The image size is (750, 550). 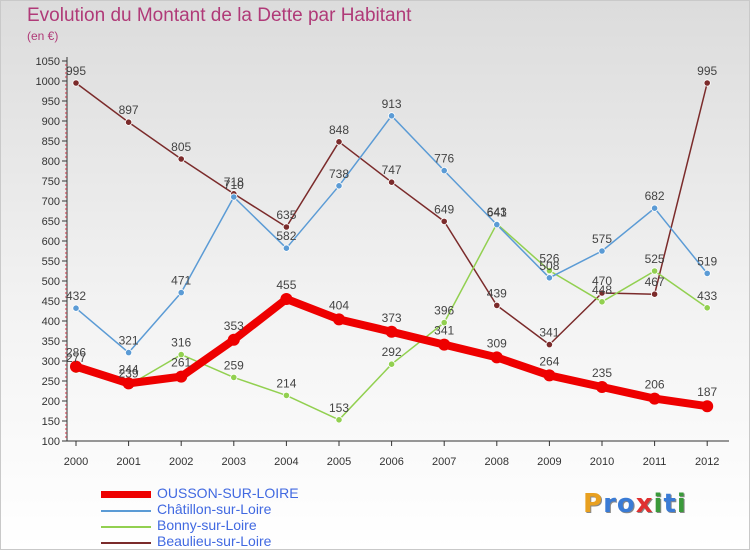 I want to click on y-tick-label: 1050, so click(x=48, y=62).